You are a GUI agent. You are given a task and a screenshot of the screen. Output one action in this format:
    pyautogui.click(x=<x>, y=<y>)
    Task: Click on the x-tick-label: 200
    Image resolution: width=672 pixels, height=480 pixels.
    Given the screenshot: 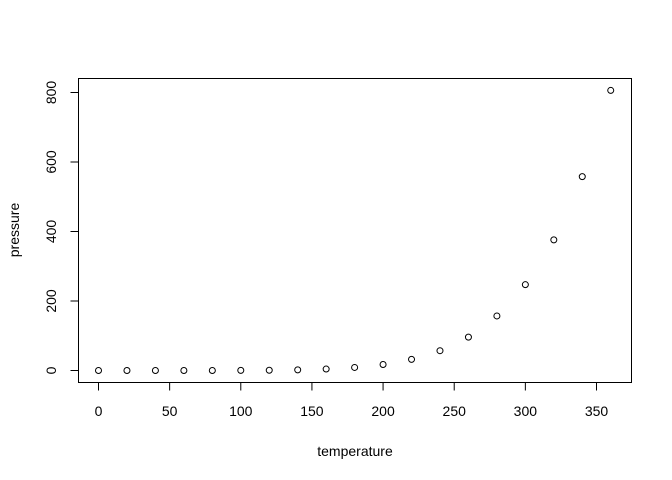 What is the action you would take?
    pyautogui.click(x=383, y=411)
    